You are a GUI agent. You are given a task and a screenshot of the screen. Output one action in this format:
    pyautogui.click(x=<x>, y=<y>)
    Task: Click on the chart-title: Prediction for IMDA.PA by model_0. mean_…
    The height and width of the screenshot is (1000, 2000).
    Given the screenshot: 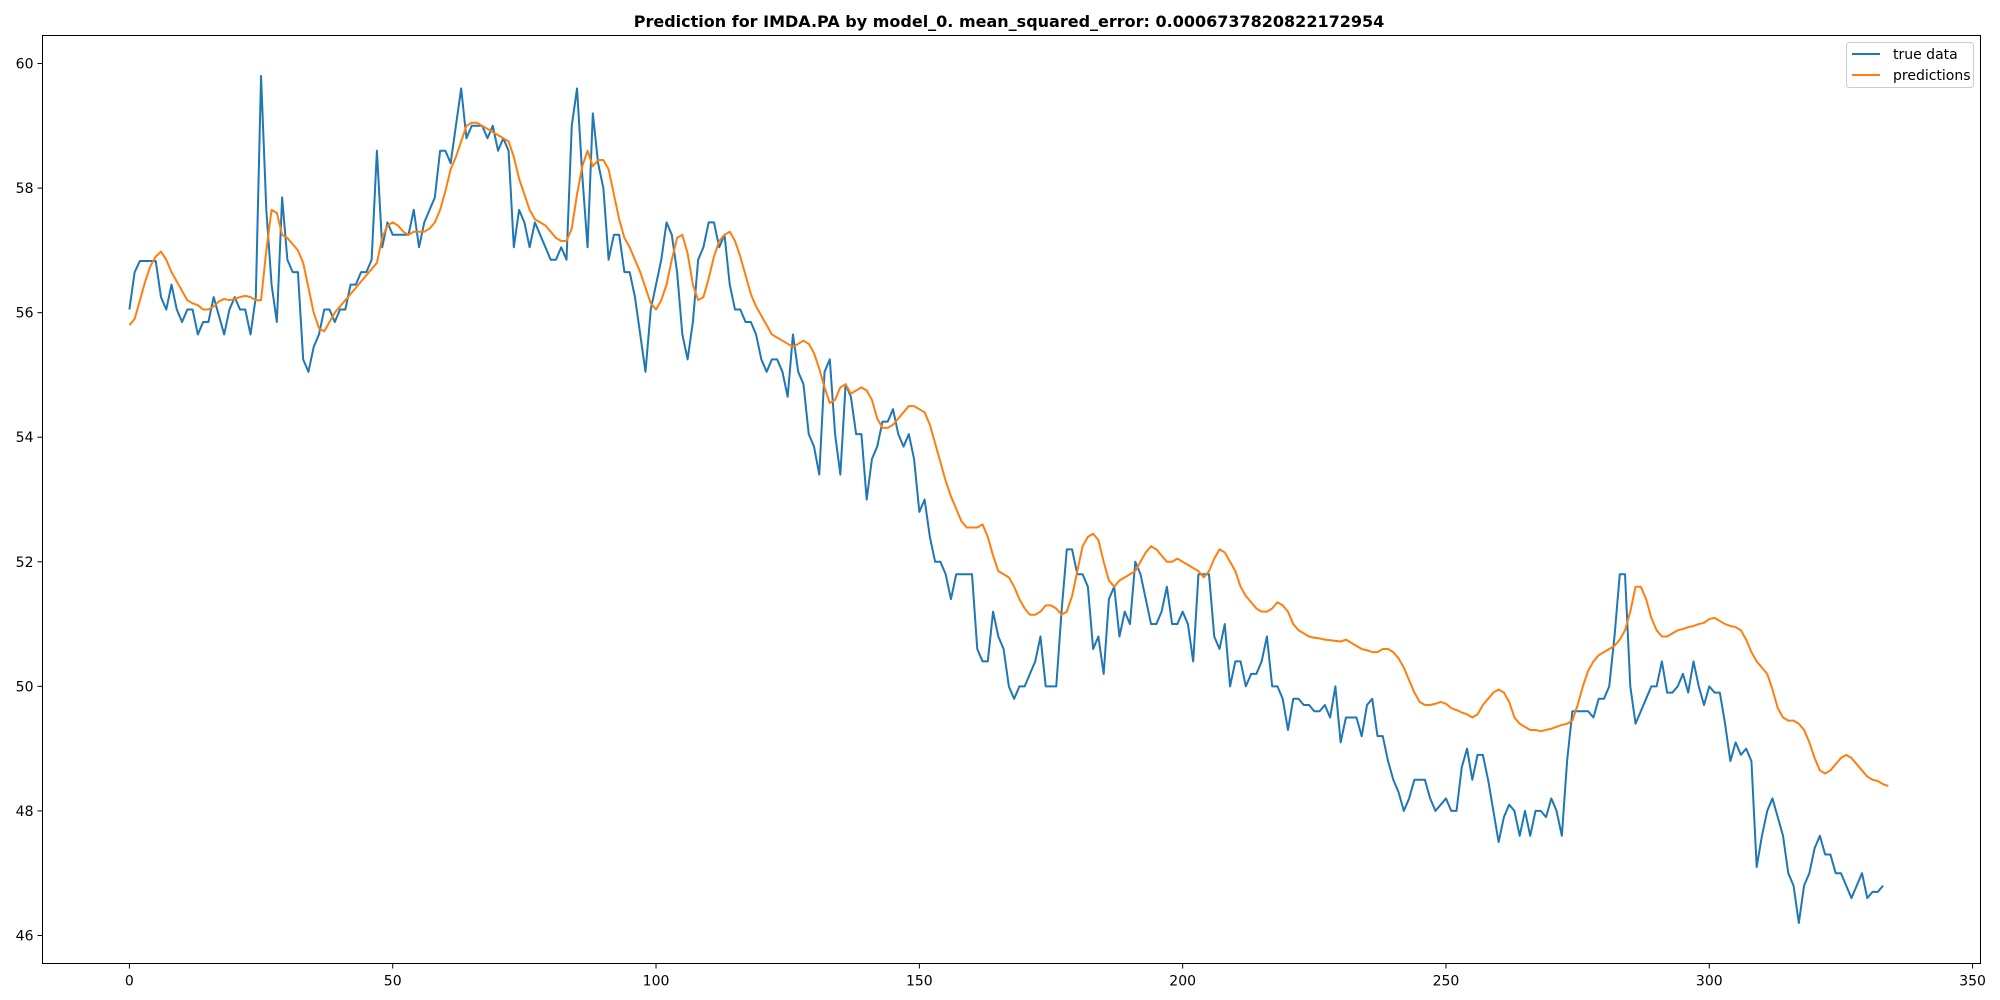 What is the action you would take?
    pyautogui.click(x=1009, y=21)
    